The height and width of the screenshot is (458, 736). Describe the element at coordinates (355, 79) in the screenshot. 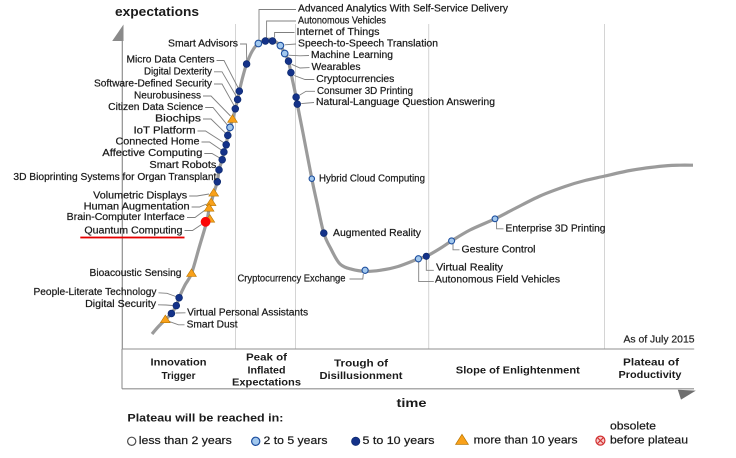

I see `svg-text: Cryptocurrencies` at that location.